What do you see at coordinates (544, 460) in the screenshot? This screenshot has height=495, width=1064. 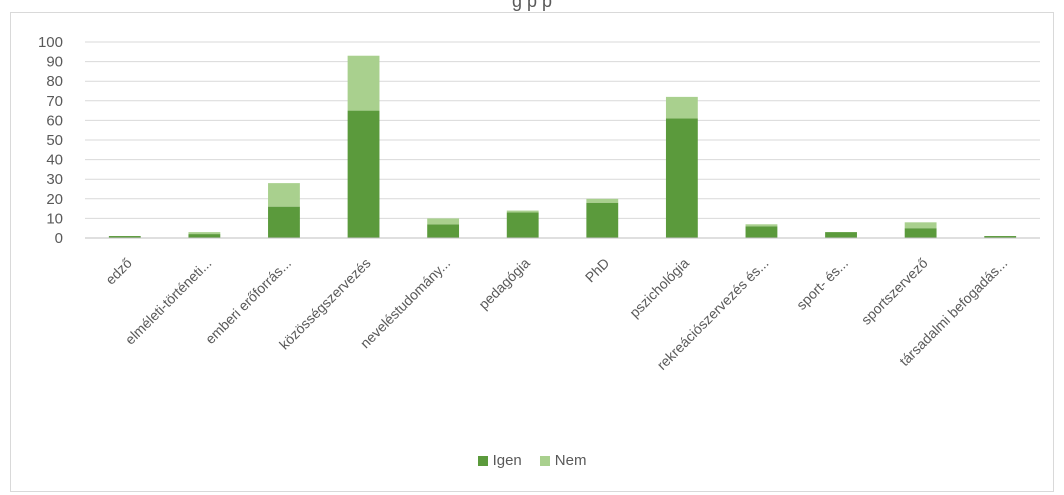 I see `legend-swatch-nem` at bounding box center [544, 460].